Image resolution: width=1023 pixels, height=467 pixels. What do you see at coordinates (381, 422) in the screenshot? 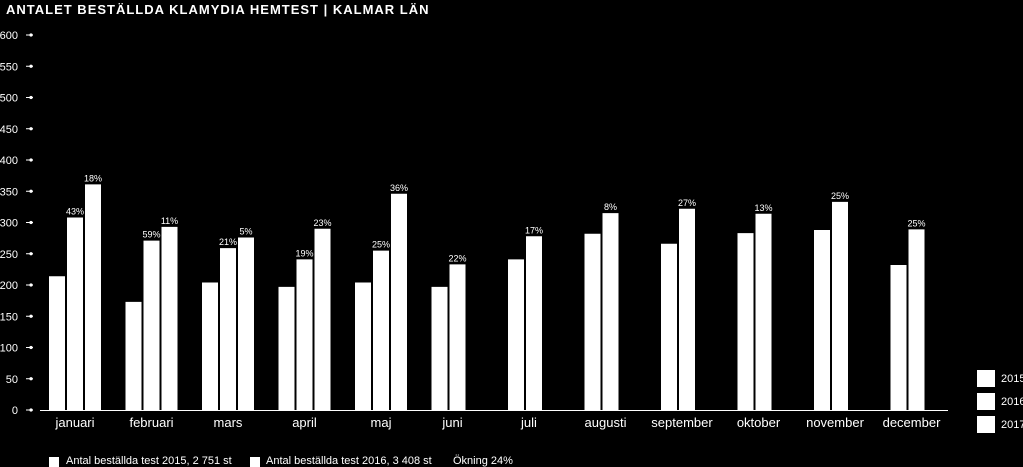
I see `x-tick-label: maj` at bounding box center [381, 422].